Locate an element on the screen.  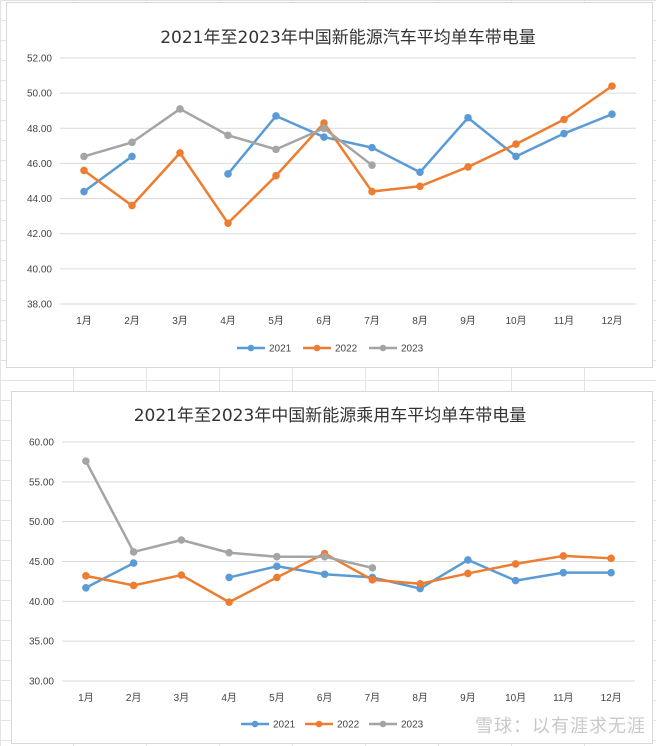
series-line-2022 is located at coordinates (348, 578).